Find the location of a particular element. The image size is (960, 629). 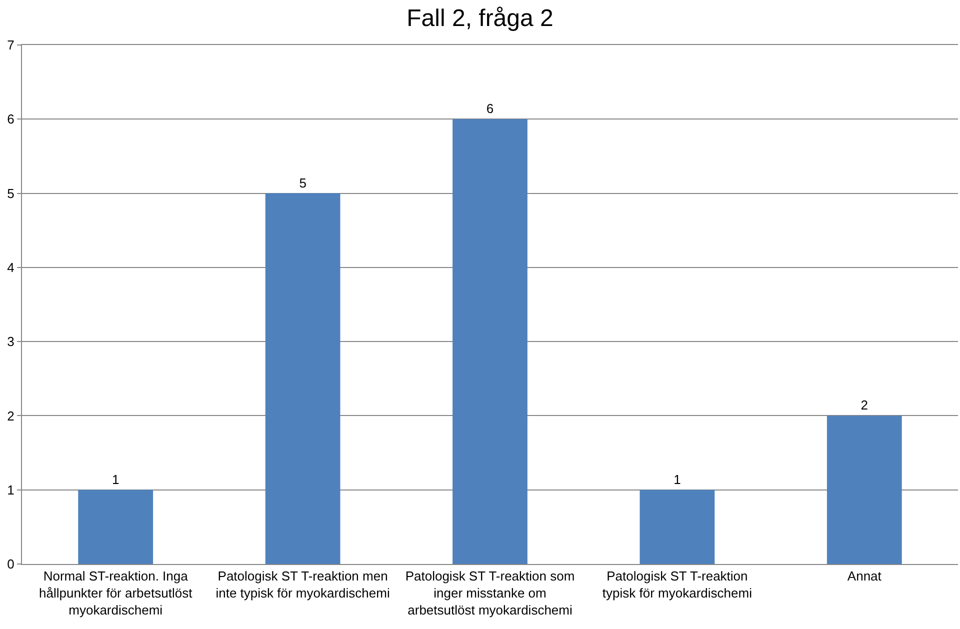

y-tick-label: 2 is located at coordinates (10, 416).